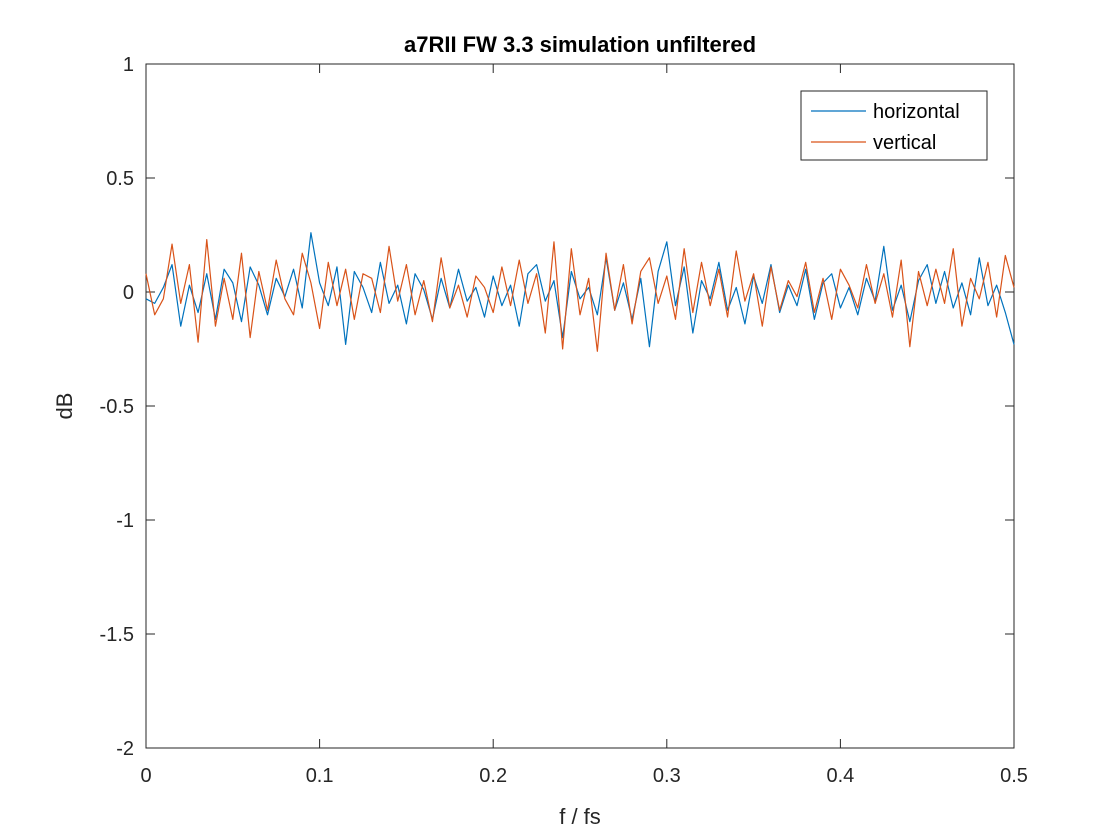 This screenshot has width=1120, height=840. Describe the element at coordinates (1014, 776) in the screenshot. I see `x-tick-label: 0.5` at that location.